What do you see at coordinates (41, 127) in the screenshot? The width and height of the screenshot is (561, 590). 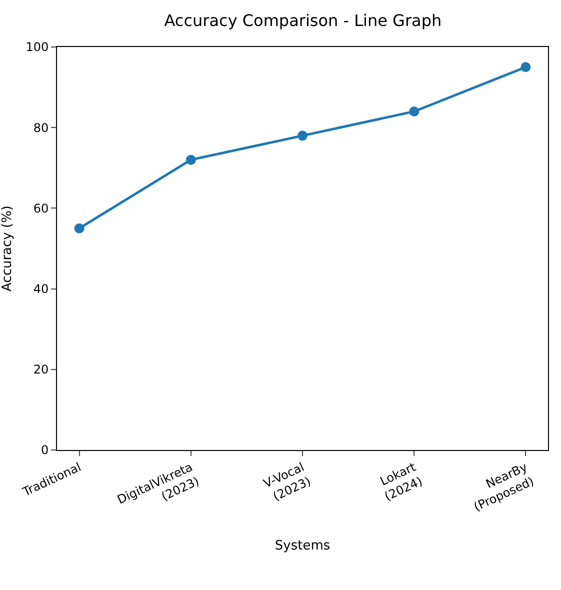 I see `y-tick-label: 80` at bounding box center [41, 127].